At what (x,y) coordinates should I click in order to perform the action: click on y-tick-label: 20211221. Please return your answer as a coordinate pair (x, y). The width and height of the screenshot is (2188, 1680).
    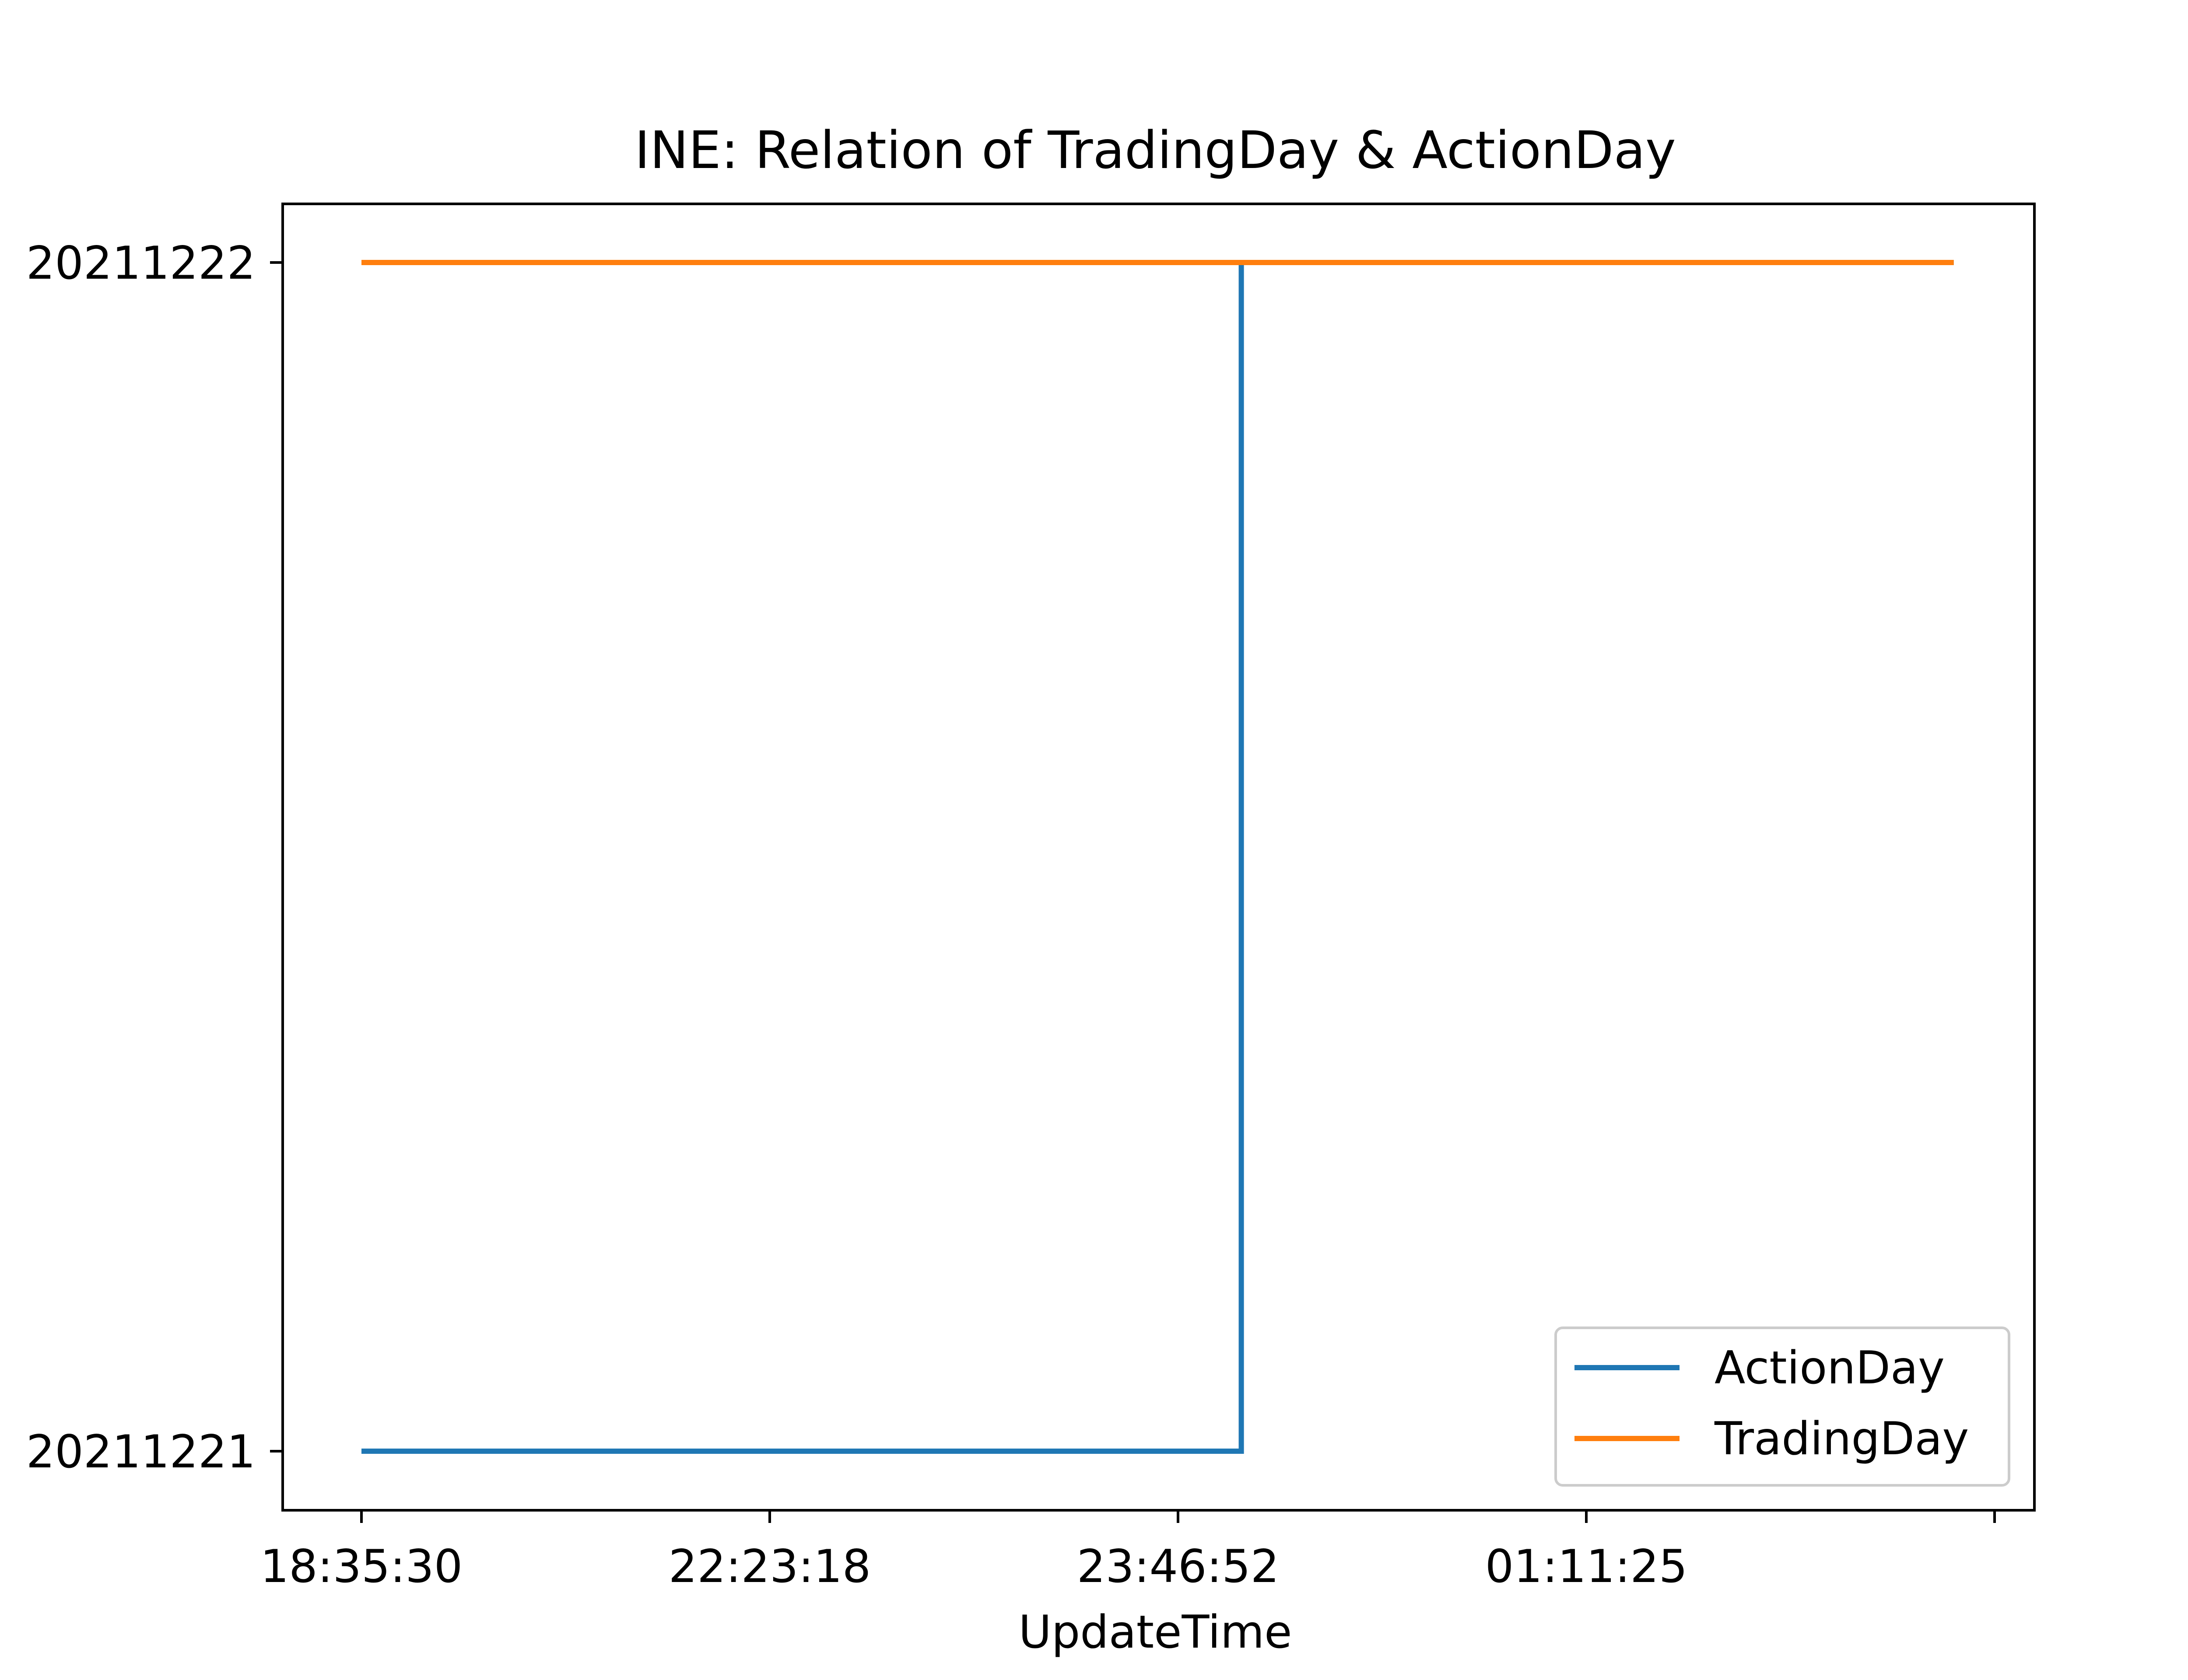
    Looking at the image, I should click on (141, 1452).